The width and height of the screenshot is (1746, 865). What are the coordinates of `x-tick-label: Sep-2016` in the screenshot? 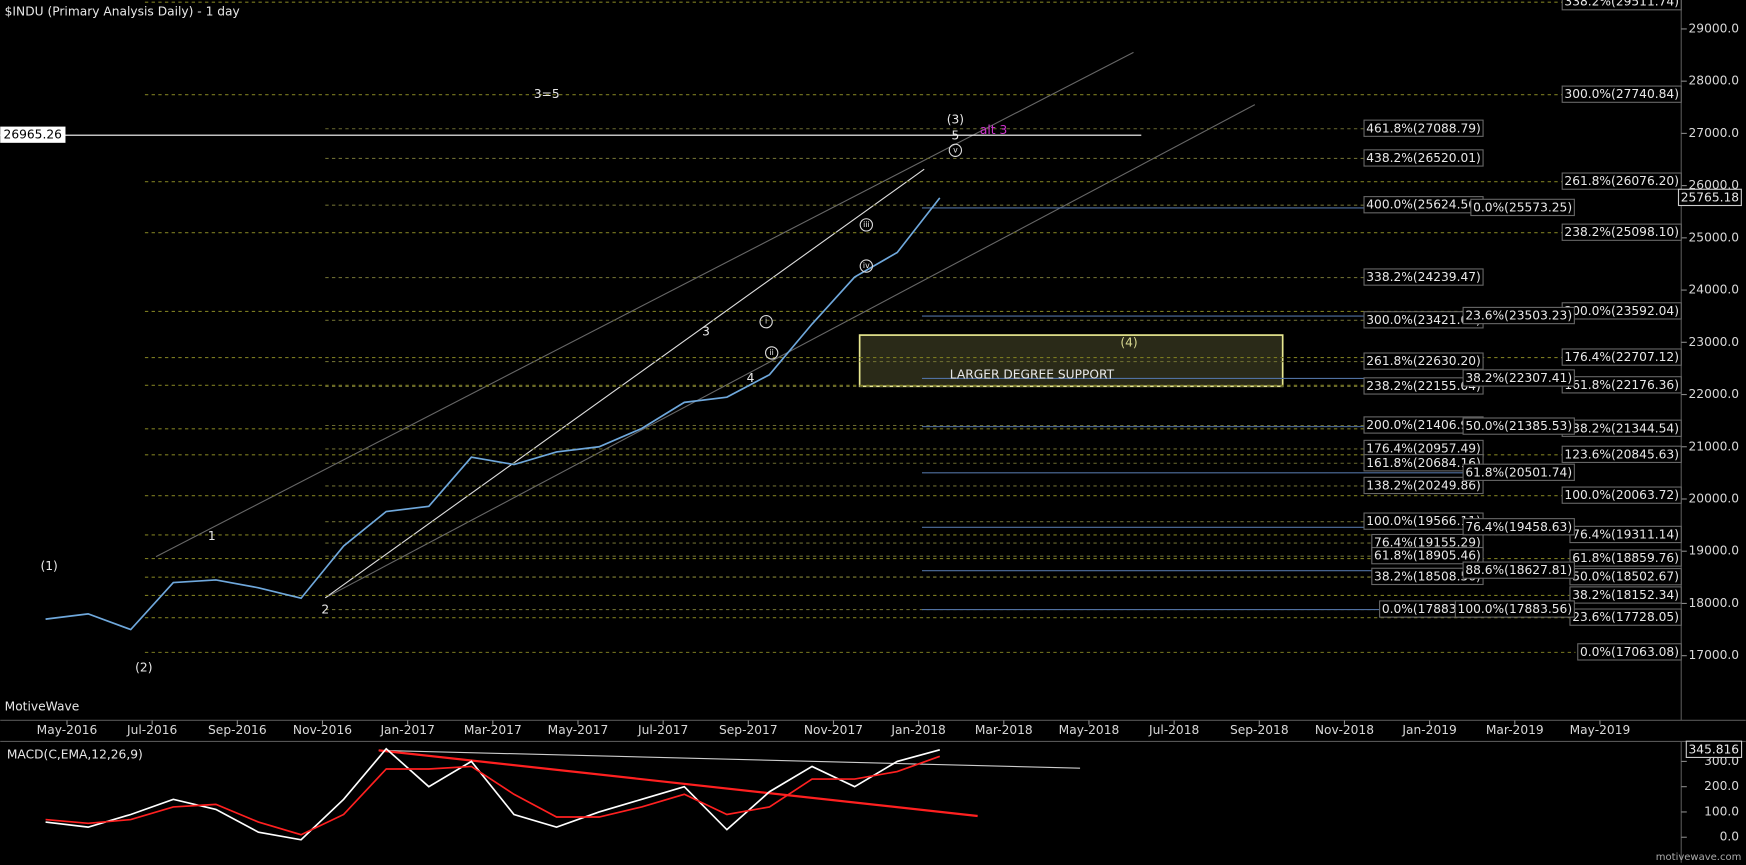 It's located at (237, 730).